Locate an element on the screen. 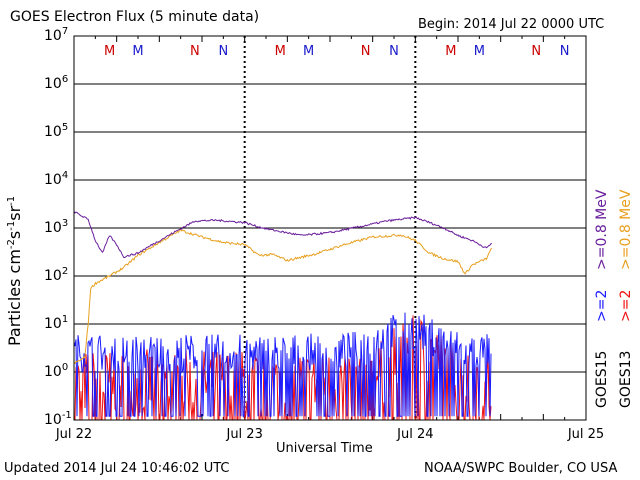 The height and width of the screenshot is (480, 640). y-tick-label: 10⁰ is located at coordinates (56, 371).